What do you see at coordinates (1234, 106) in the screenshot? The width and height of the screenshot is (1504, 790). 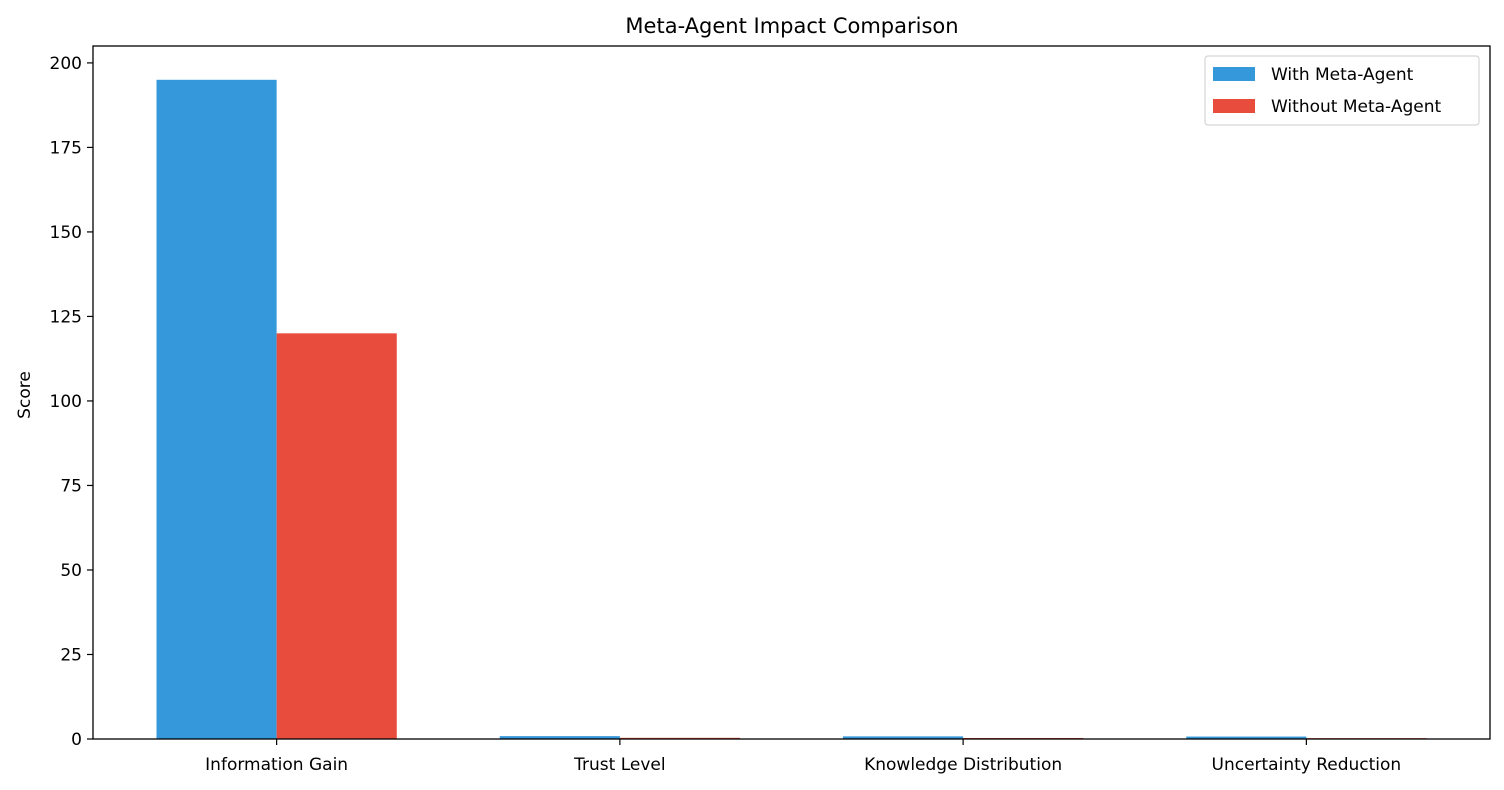 I see `legend-swatch-without` at bounding box center [1234, 106].